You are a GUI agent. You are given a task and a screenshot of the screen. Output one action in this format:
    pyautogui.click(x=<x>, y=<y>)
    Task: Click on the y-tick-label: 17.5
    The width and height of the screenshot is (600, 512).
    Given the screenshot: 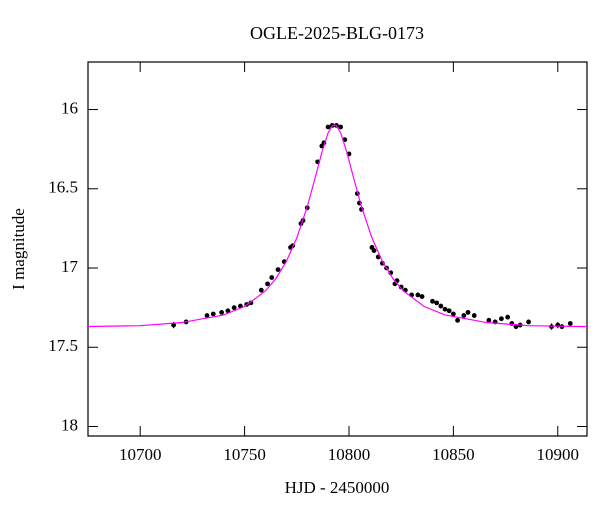 What is the action you would take?
    pyautogui.click(x=63, y=345)
    